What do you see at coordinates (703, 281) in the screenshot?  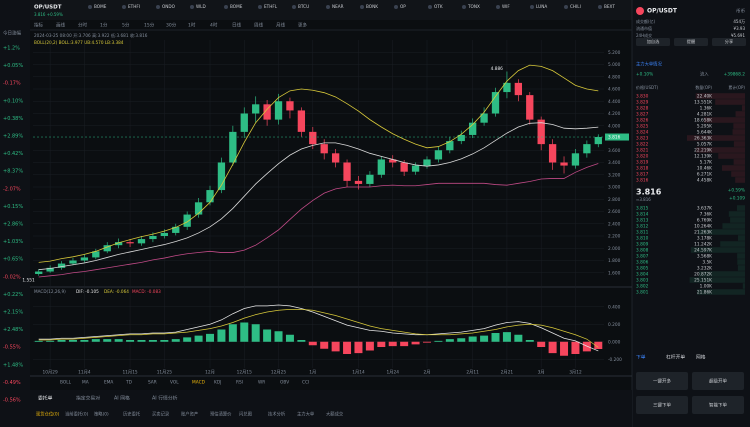 I see `book-qty: 25.151K` at bounding box center [703, 281].